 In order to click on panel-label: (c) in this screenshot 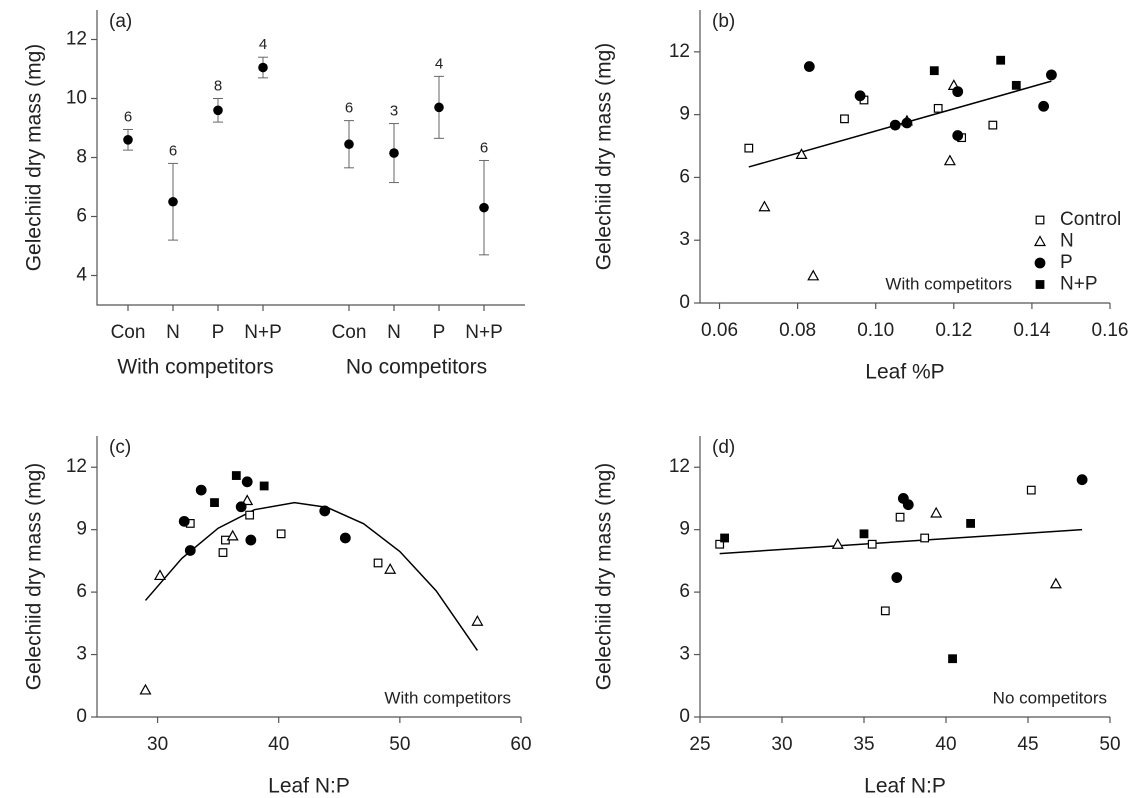, I will do `click(120, 447)`.